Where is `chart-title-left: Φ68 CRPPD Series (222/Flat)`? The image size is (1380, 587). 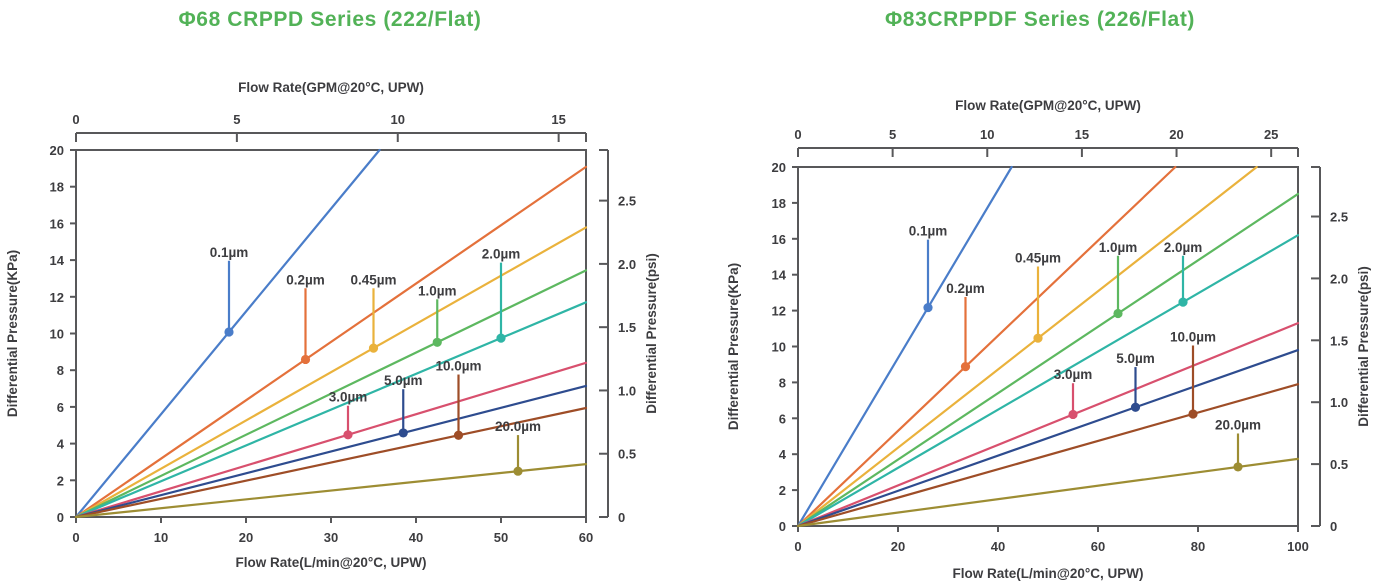
chart-title-left: Φ68 CRPPD Series (222/Flat) is located at coordinates (330, 19).